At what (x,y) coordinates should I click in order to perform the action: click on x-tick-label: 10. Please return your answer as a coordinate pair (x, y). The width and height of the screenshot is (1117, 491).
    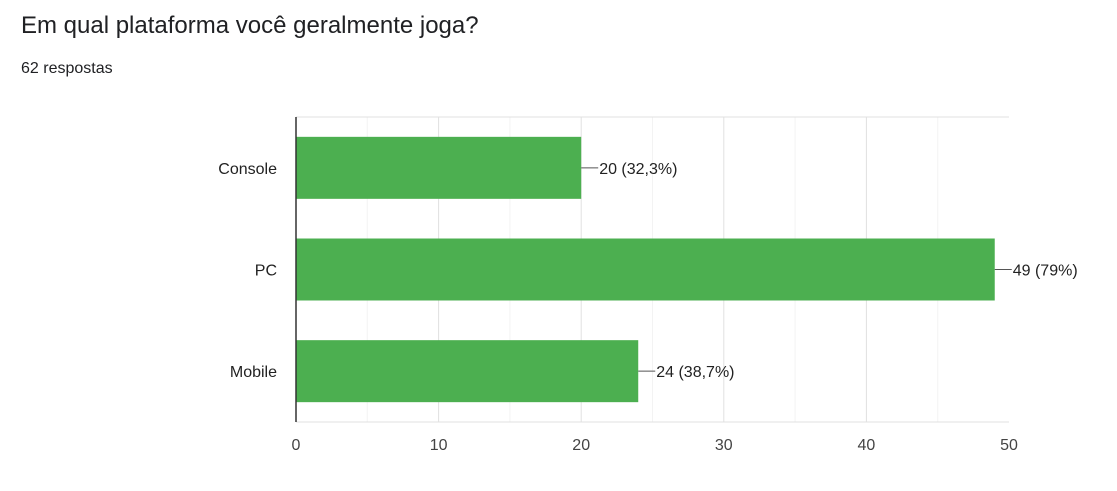
    Looking at the image, I should click on (439, 445).